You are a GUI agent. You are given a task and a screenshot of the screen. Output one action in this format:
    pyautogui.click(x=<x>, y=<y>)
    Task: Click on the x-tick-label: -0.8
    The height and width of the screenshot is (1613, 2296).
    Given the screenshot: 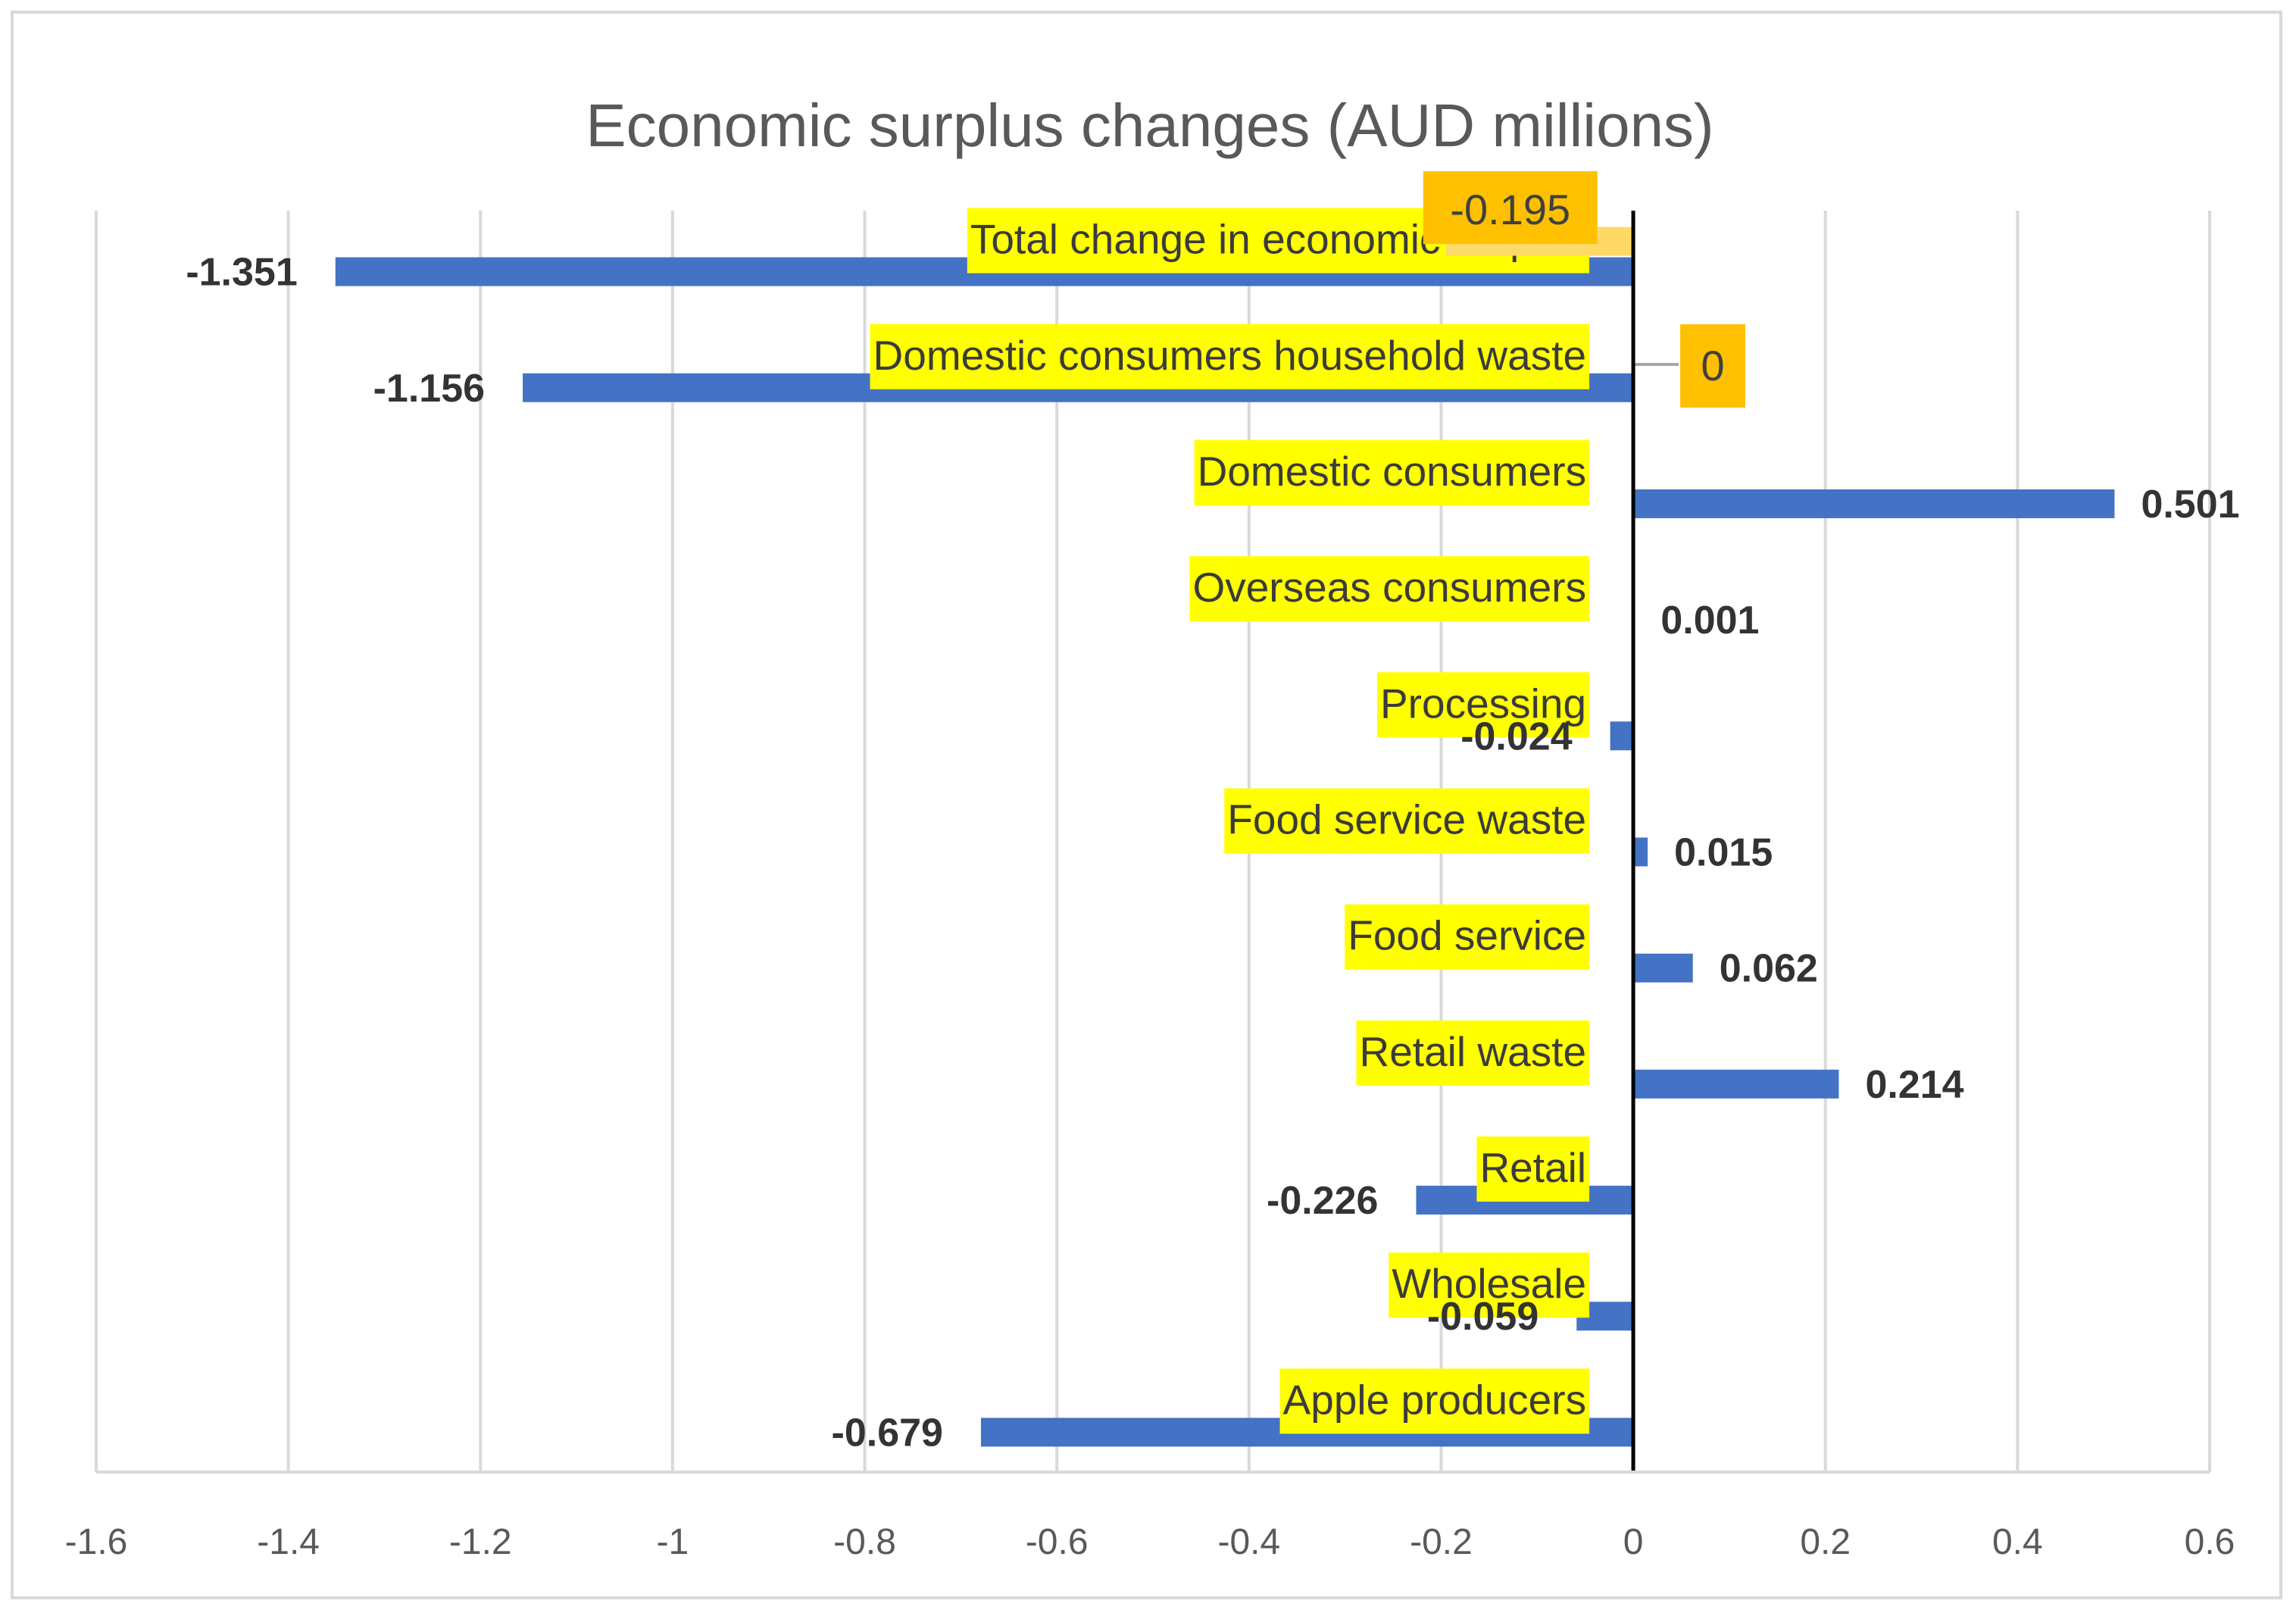 What is the action you would take?
    pyautogui.click(x=864, y=1542)
    